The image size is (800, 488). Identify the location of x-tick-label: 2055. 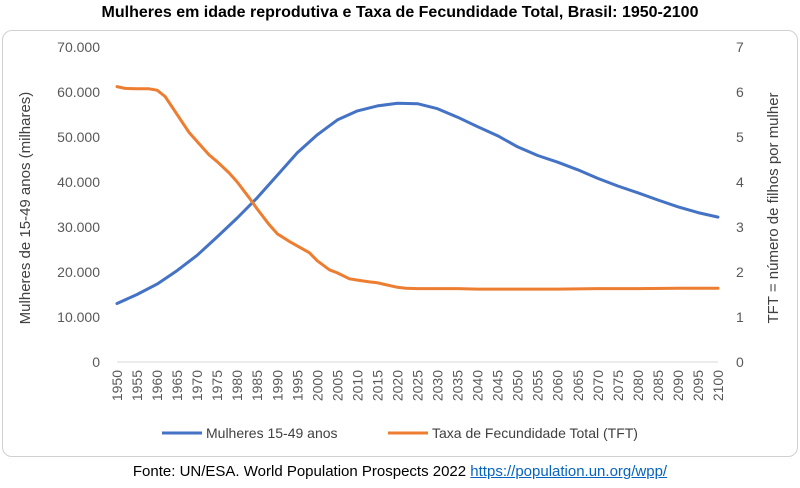
(538, 385).